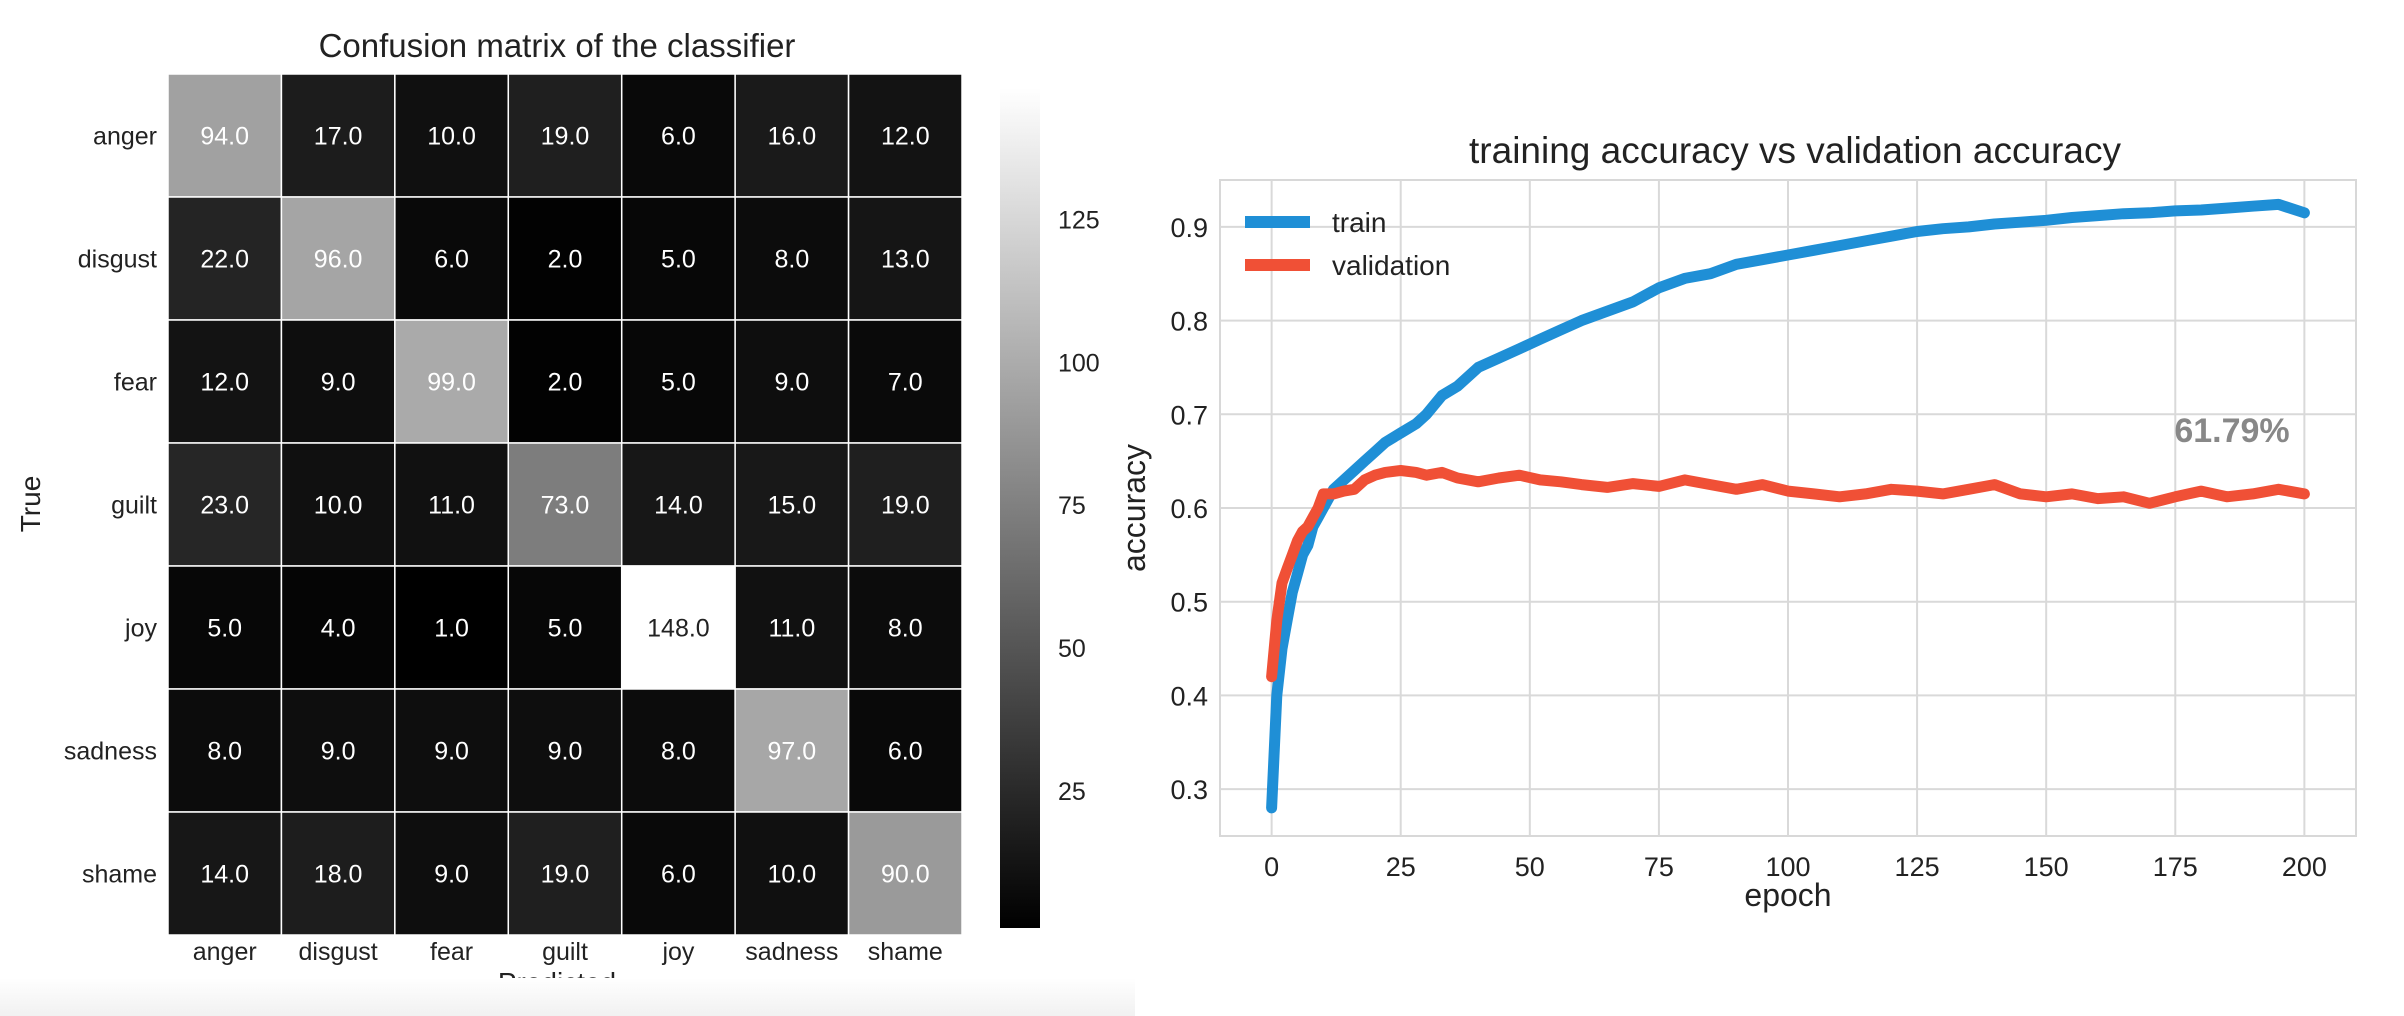 This screenshot has height=1016, width=2404. I want to click on cm-y-tick-labels: anger disgust fear guilt joy sadness shame, so click(111, 506).